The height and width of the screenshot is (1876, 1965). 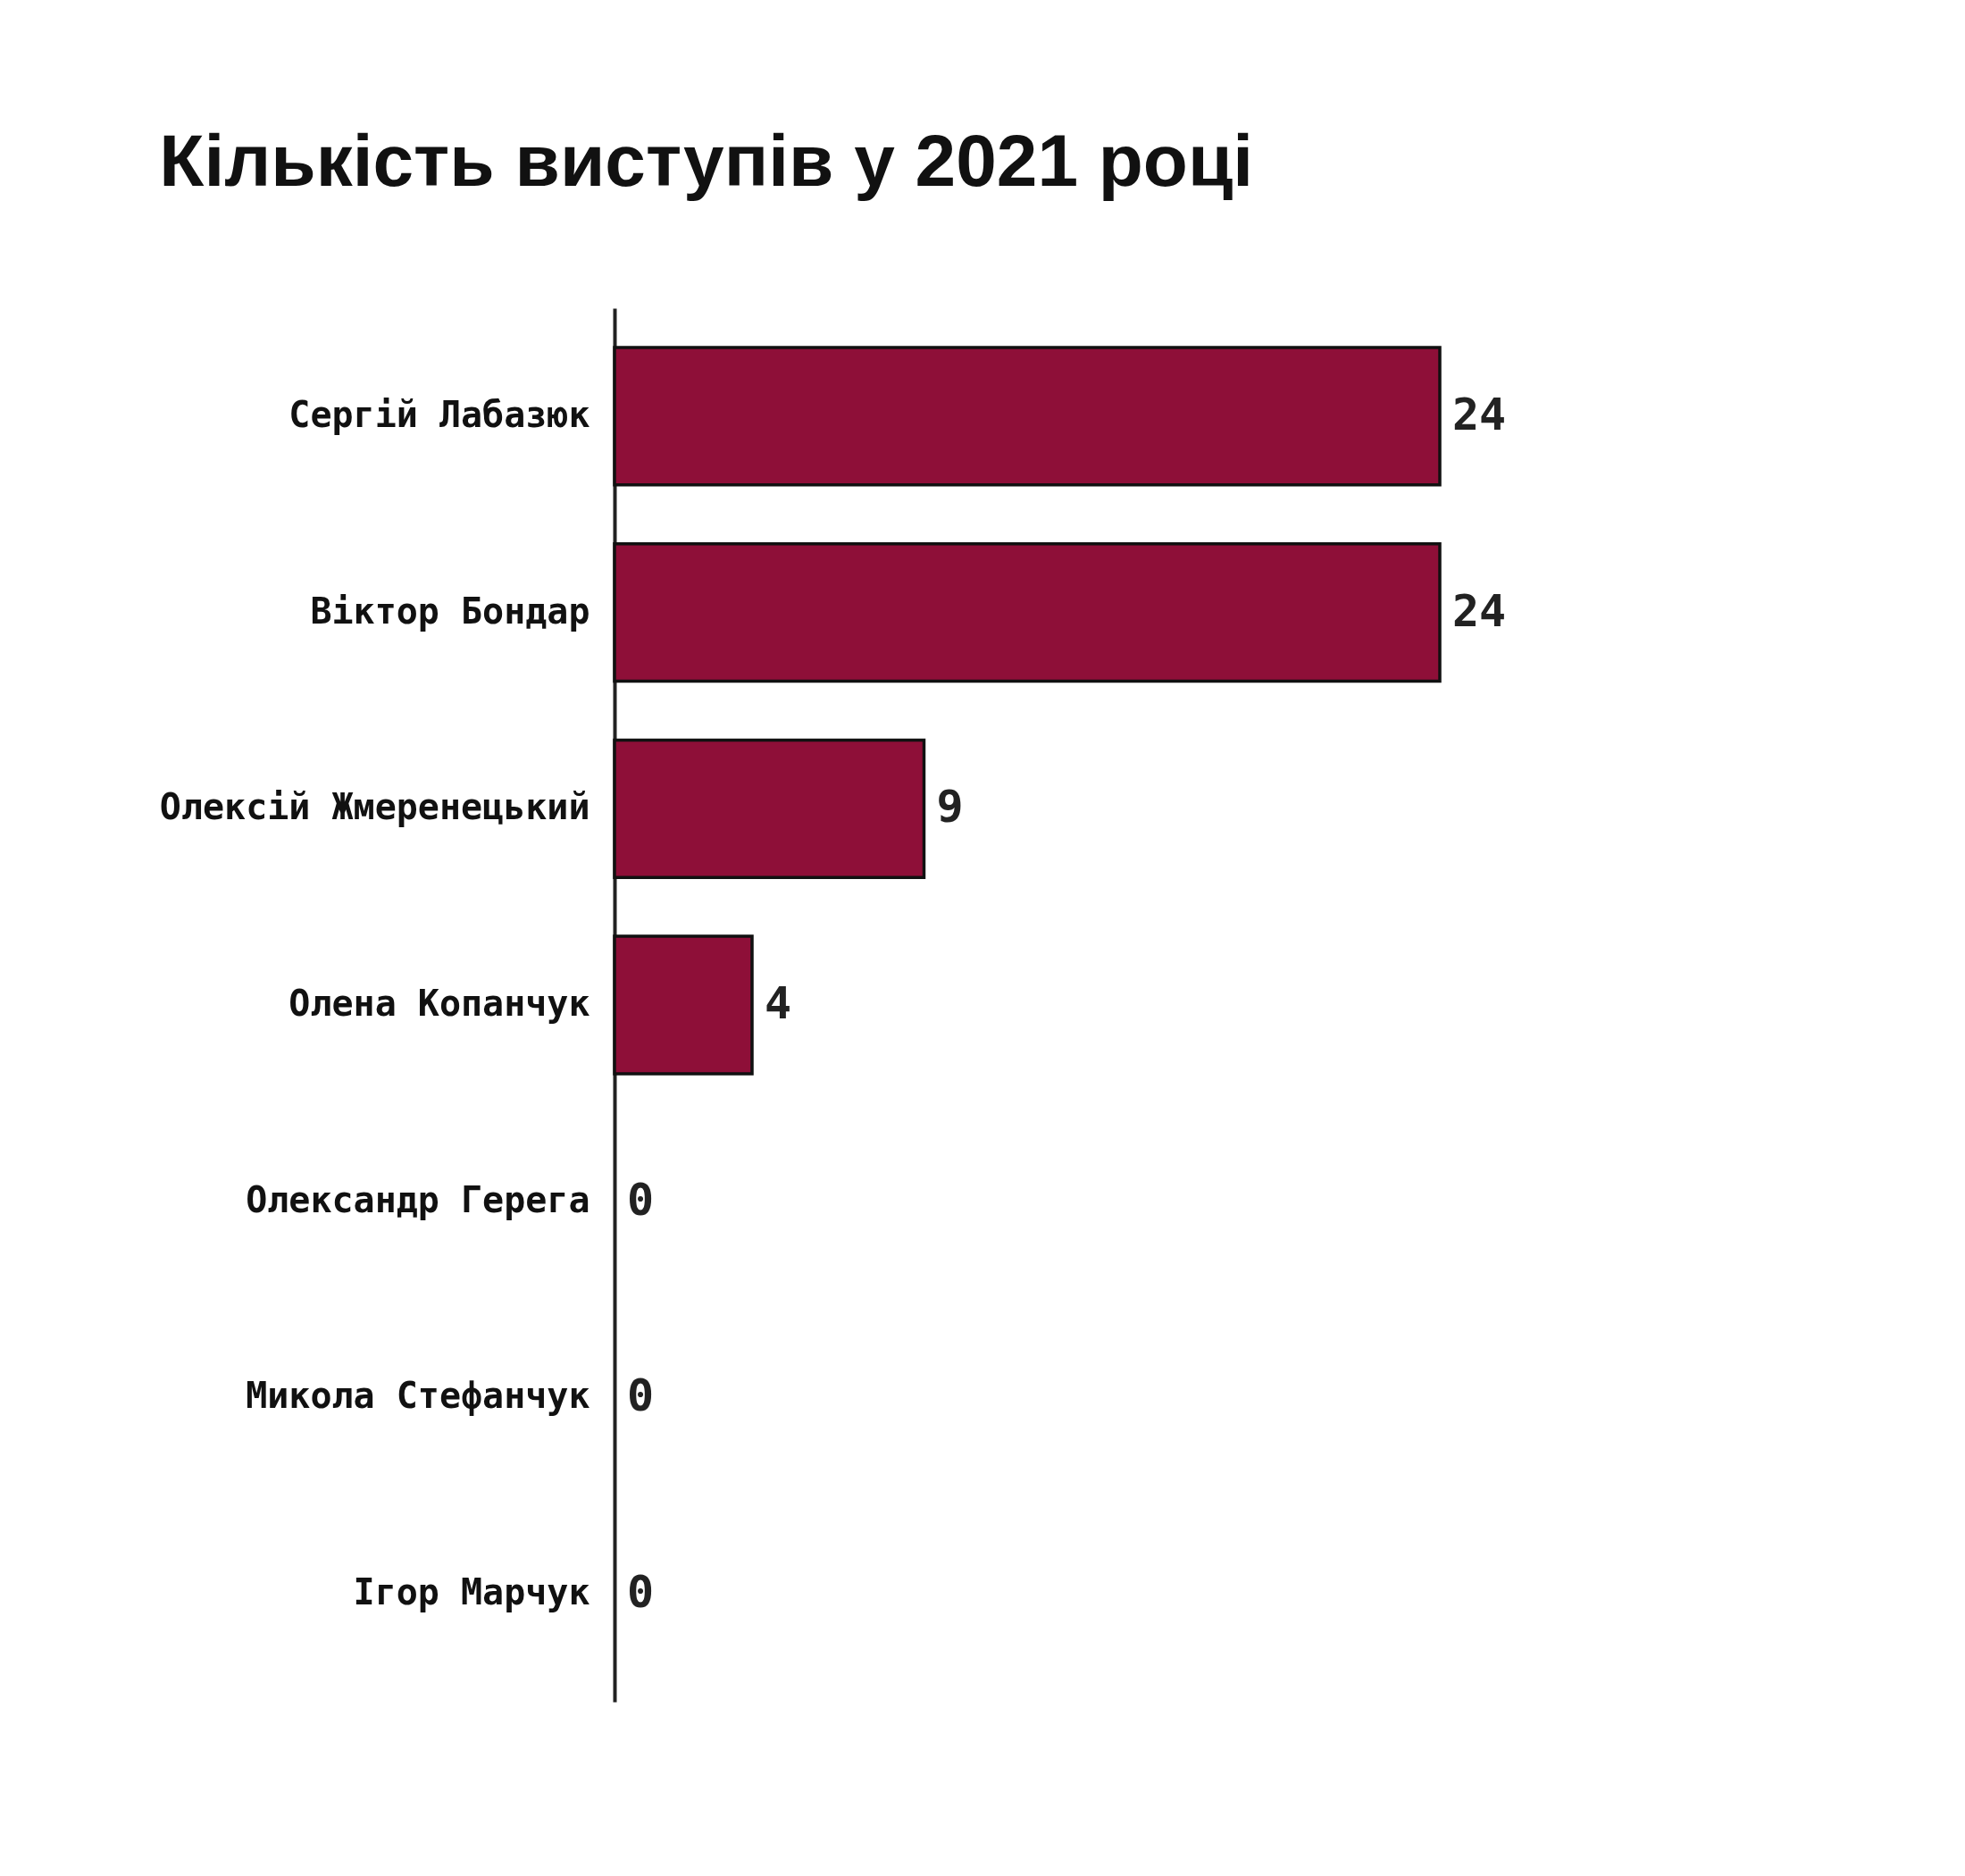 I want to click on y-tick-label: Олексій Жмеренецький, so click(x=374, y=807).